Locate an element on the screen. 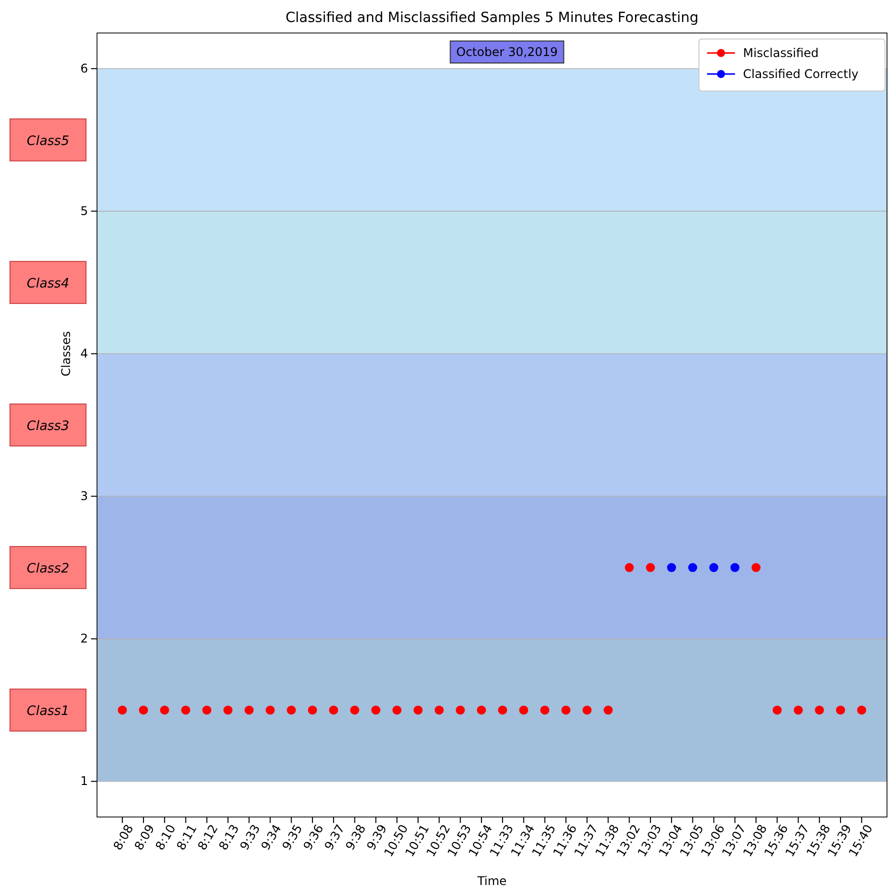 The image size is (890, 891). y-tick-label: 2 is located at coordinates (84, 639).